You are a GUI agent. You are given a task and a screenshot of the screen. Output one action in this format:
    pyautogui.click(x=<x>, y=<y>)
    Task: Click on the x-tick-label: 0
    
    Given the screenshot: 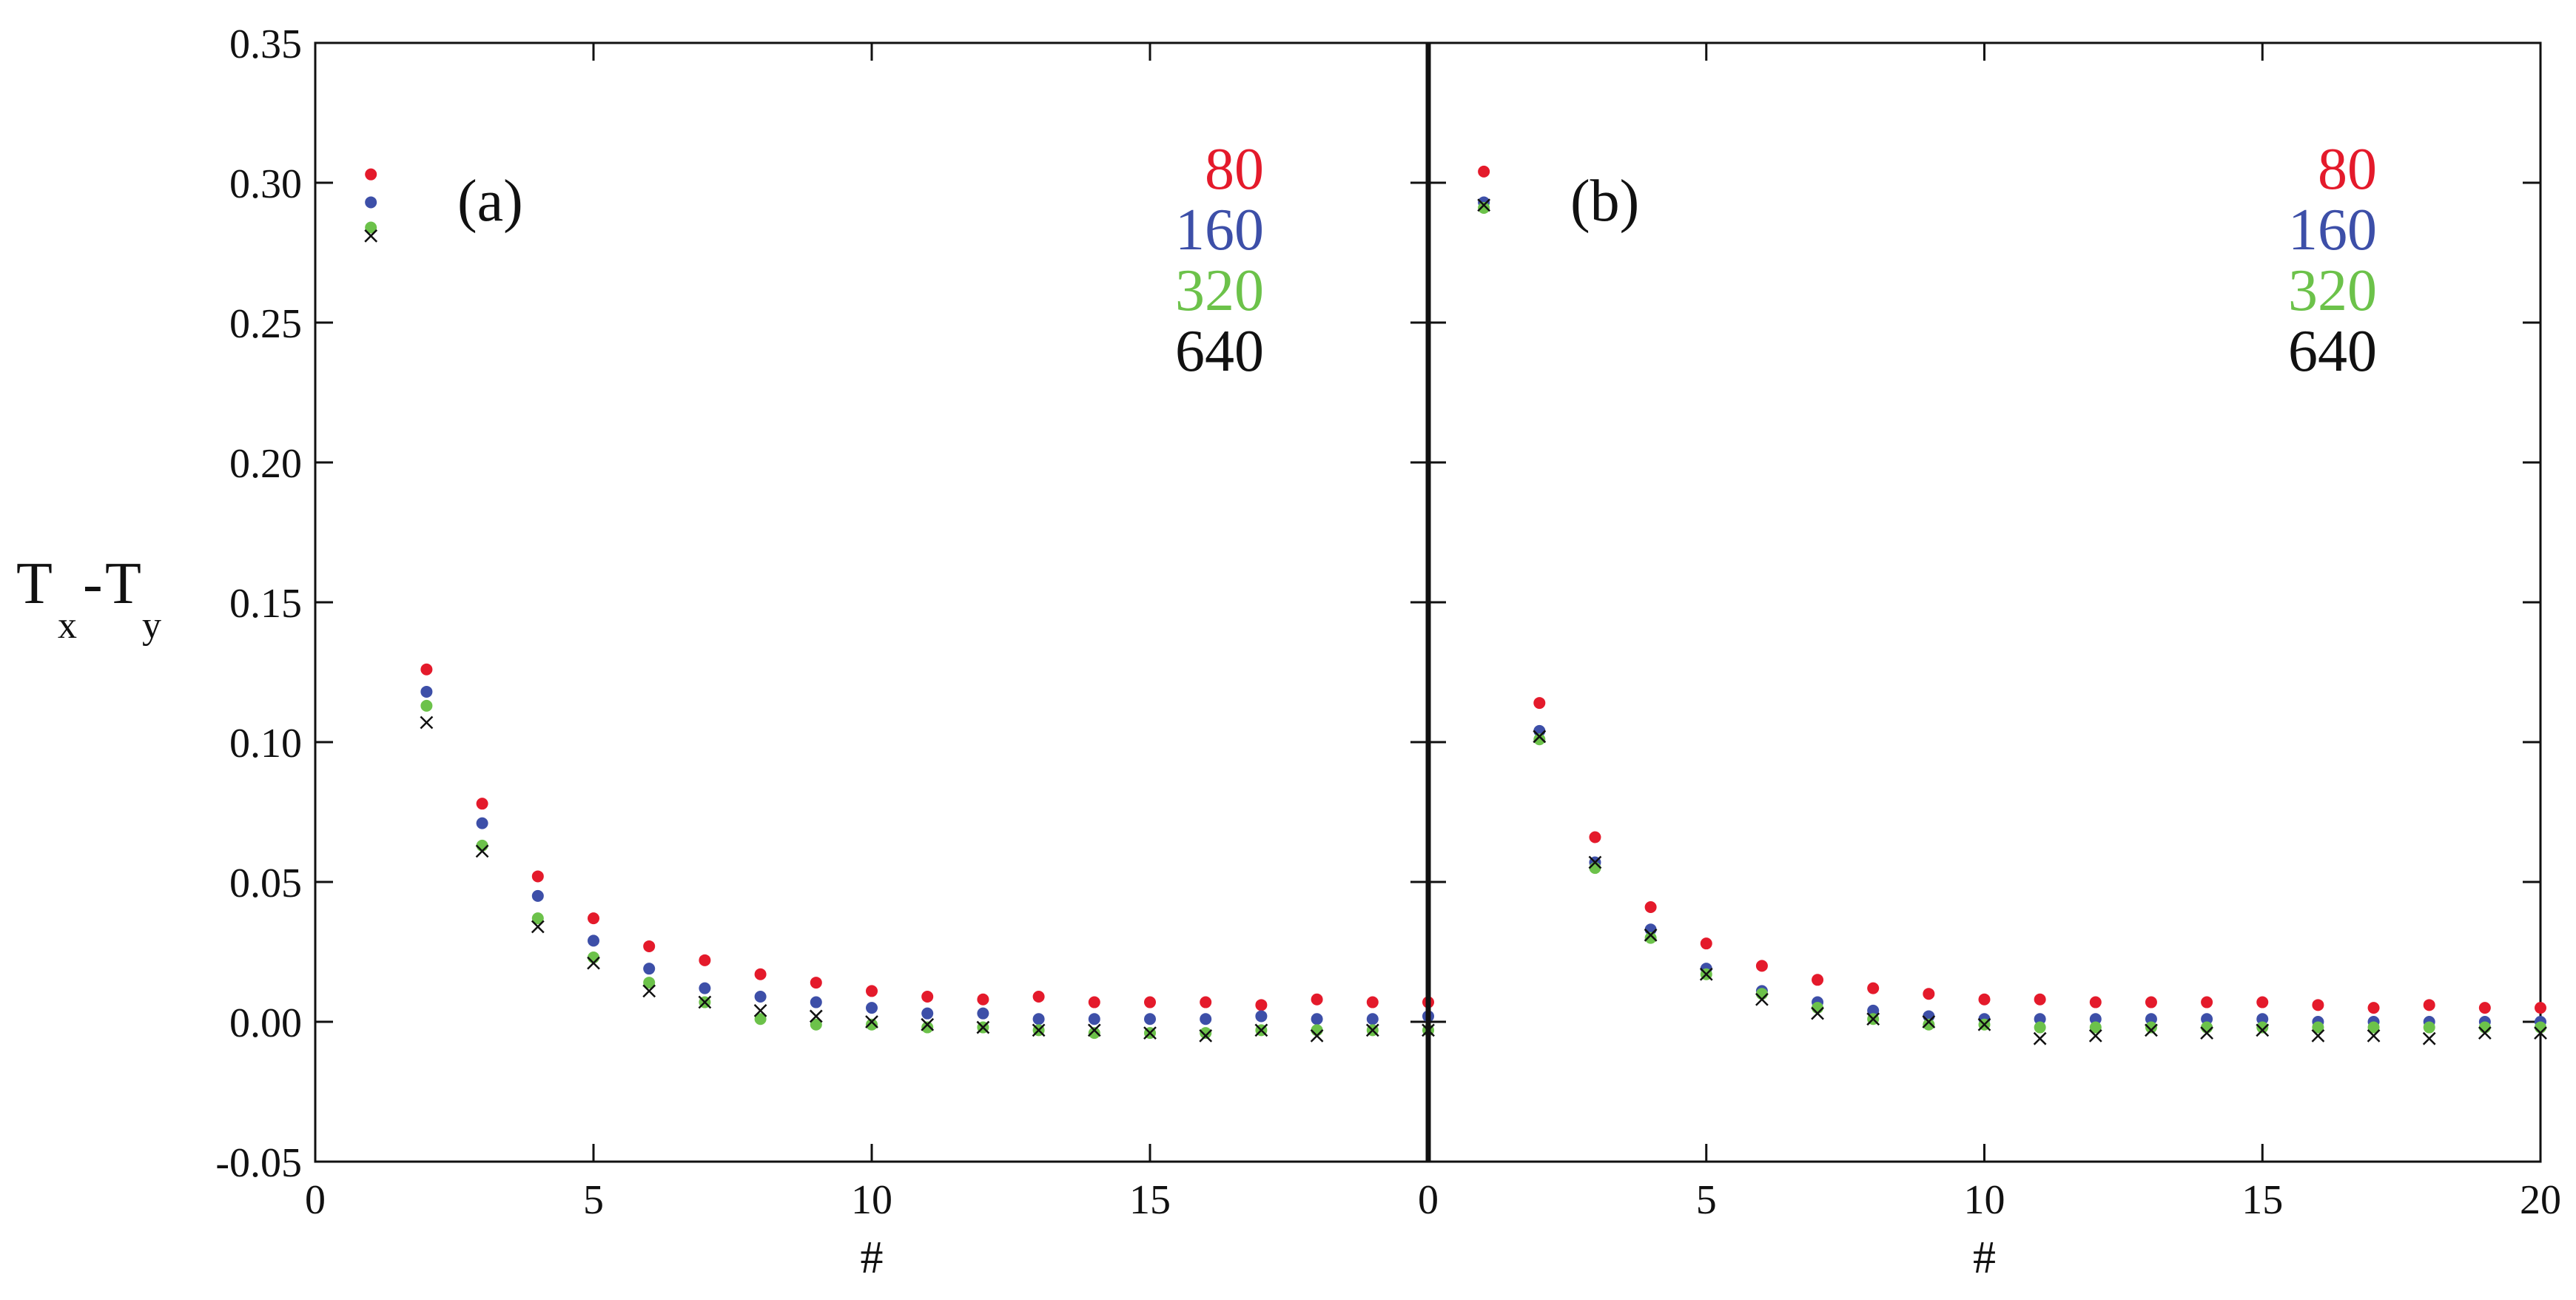 What is the action you would take?
    pyautogui.click(x=1428, y=1200)
    